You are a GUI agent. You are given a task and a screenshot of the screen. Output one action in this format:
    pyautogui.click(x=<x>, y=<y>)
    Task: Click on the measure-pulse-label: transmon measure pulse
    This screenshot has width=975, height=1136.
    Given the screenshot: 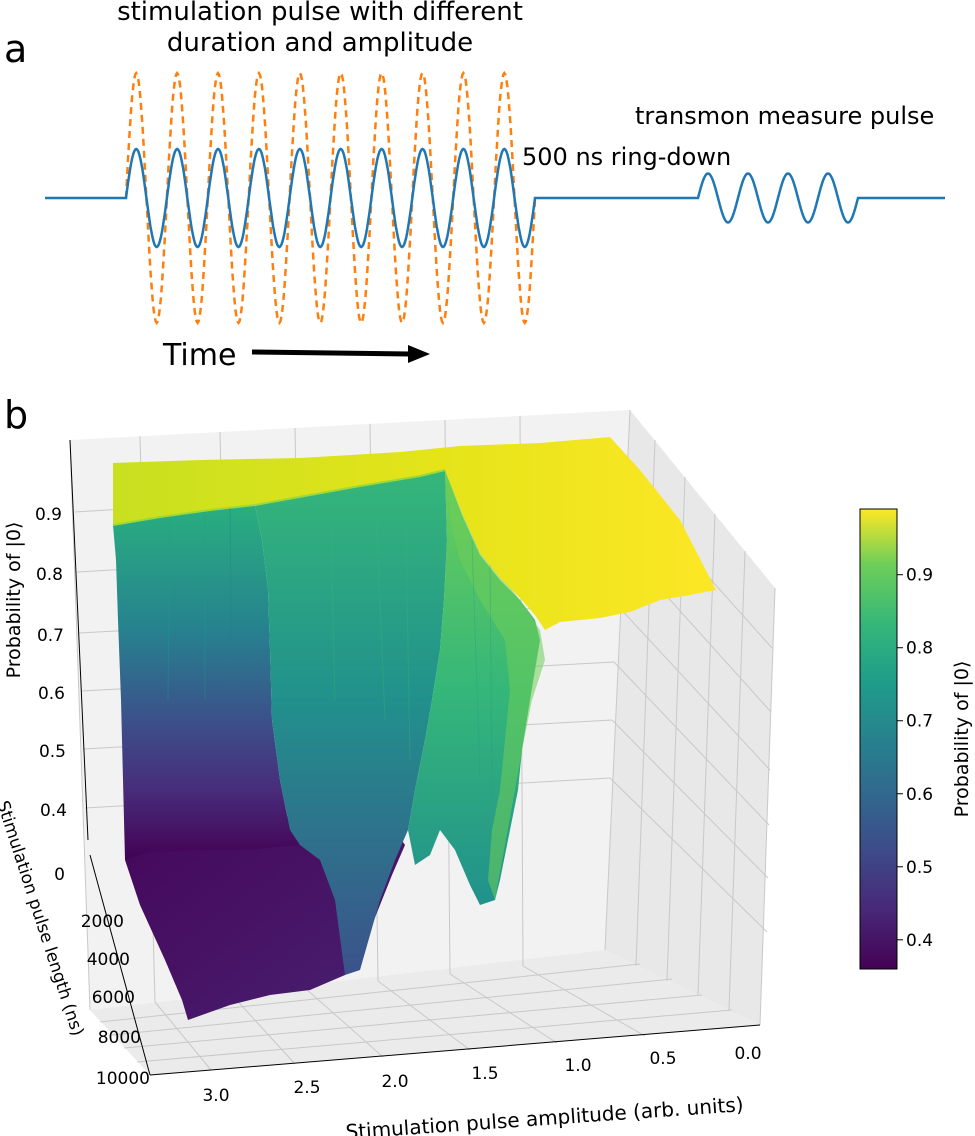 What is the action you would take?
    pyautogui.click(x=784, y=116)
    